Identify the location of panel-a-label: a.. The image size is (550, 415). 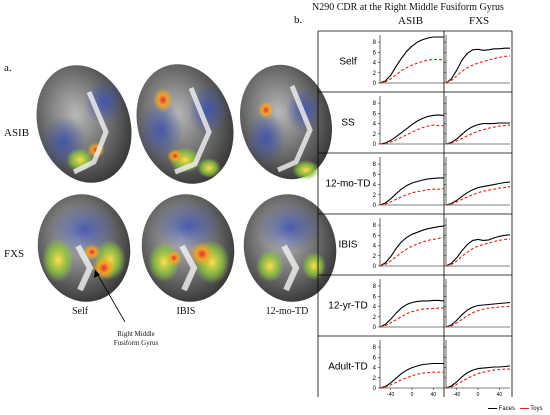
(8, 68).